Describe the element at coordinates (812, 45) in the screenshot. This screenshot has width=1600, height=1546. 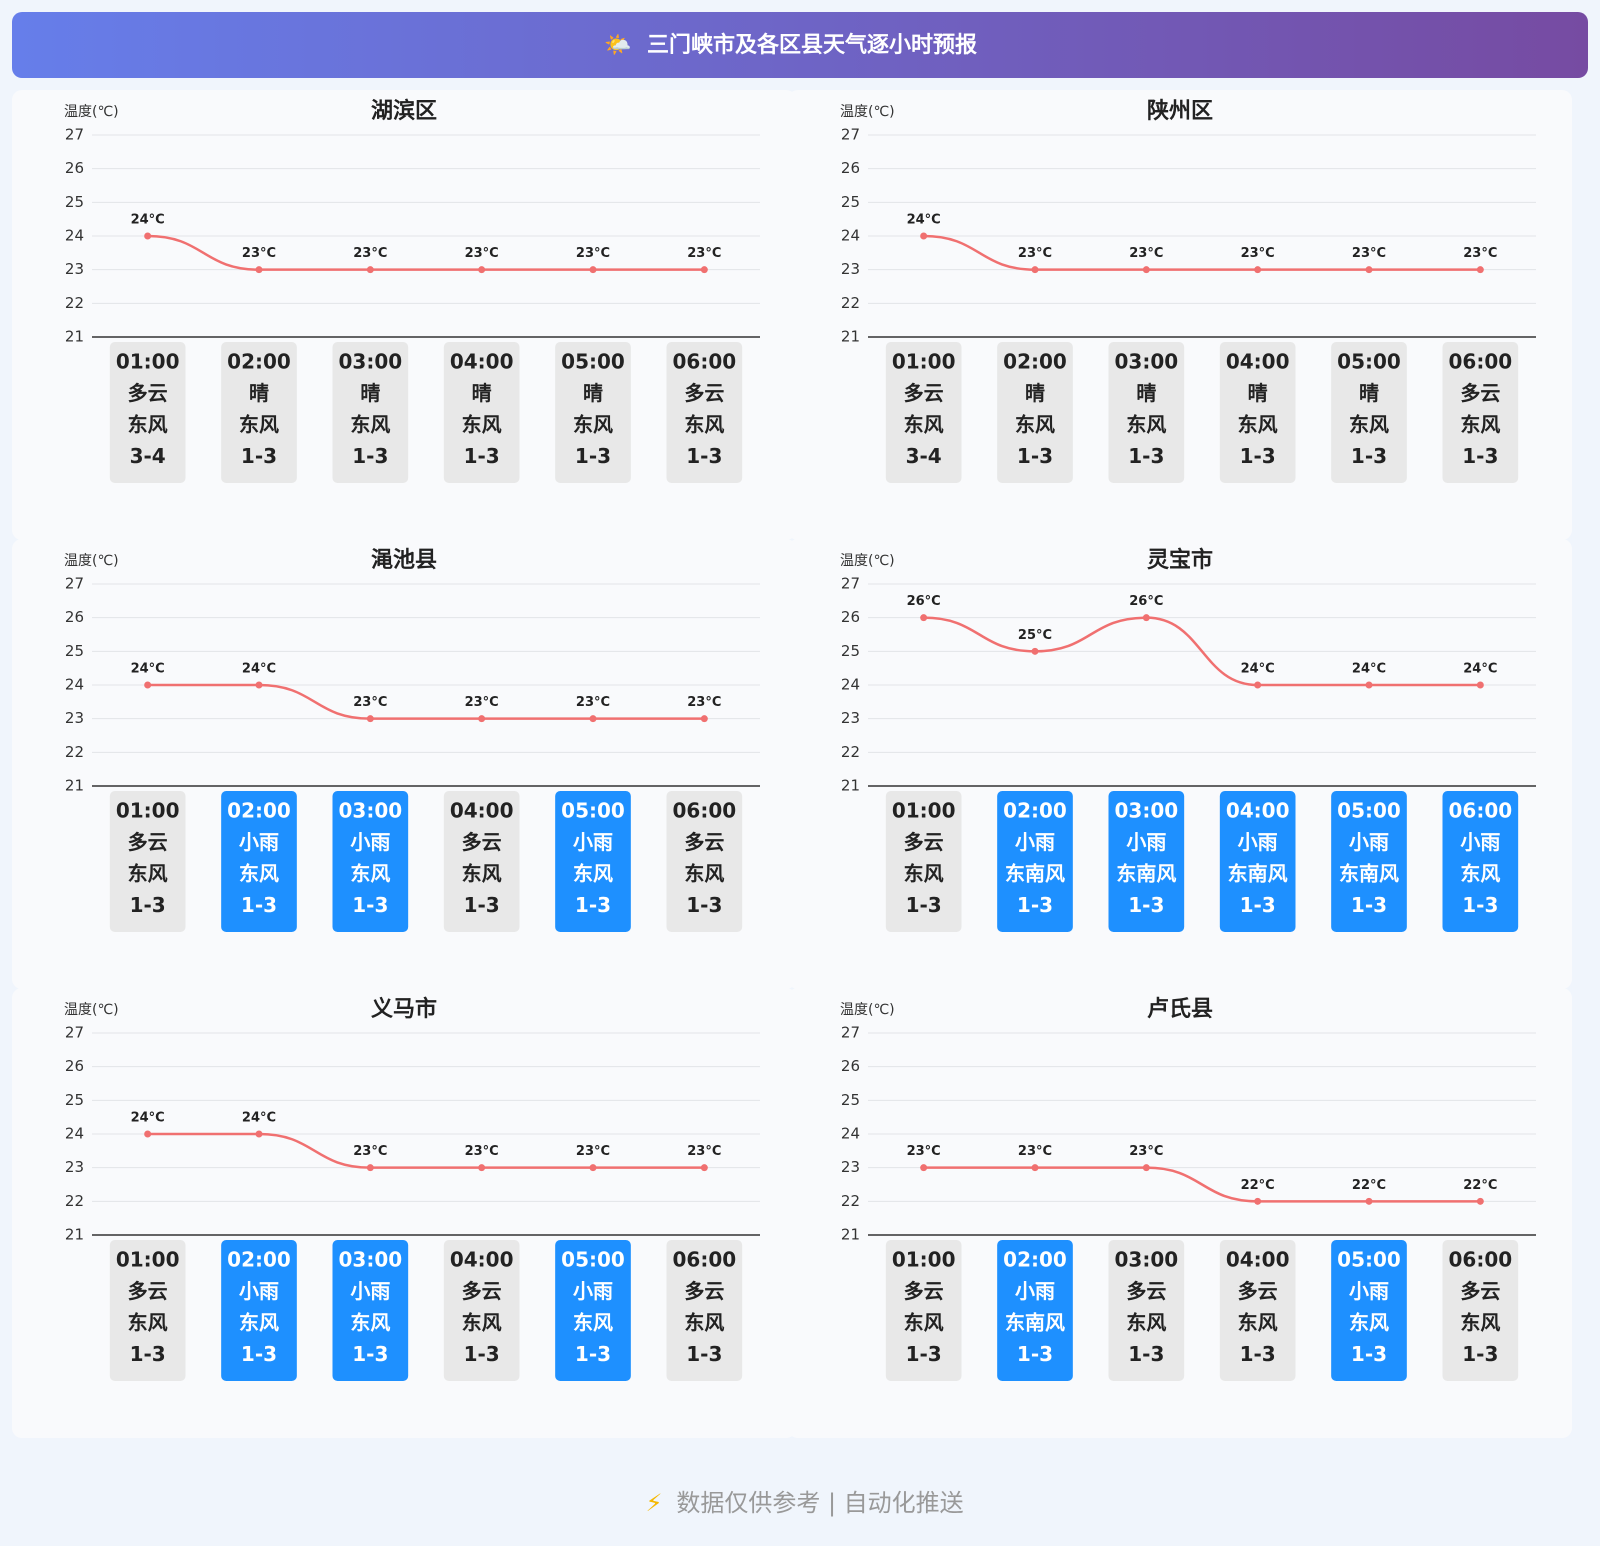
I see `header-title: 三门峡市及各区县天气逐小时预报` at that location.